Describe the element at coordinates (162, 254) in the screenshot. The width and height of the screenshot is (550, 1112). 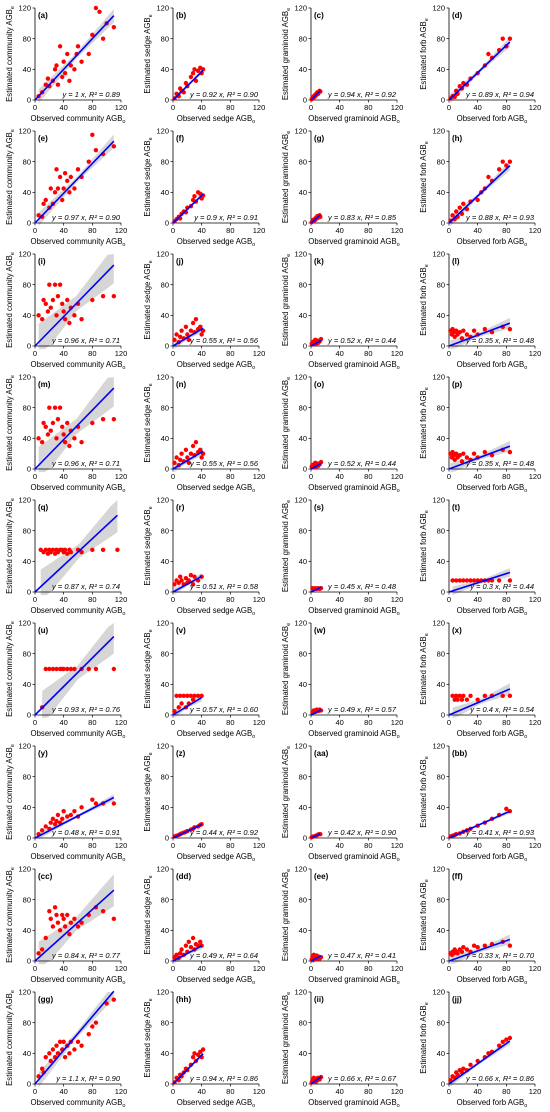
I see `y-tick-label: 120` at that location.